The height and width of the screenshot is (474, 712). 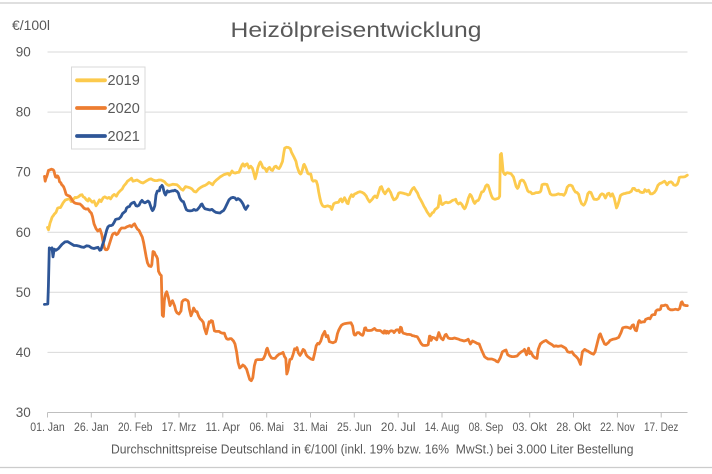 What do you see at coordinates (23, 52) in the screenshot?
I see `svg-text: 90` at bounding box center [23, 52].